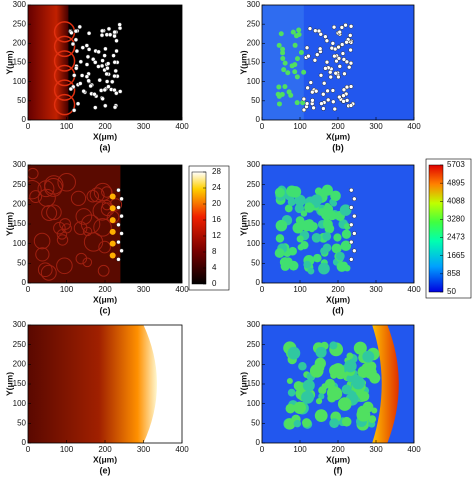  What do you see at coordinates (254, 403) in the screenshot?
I see `y-tick-label: 100` at bounding box center [254, 403].